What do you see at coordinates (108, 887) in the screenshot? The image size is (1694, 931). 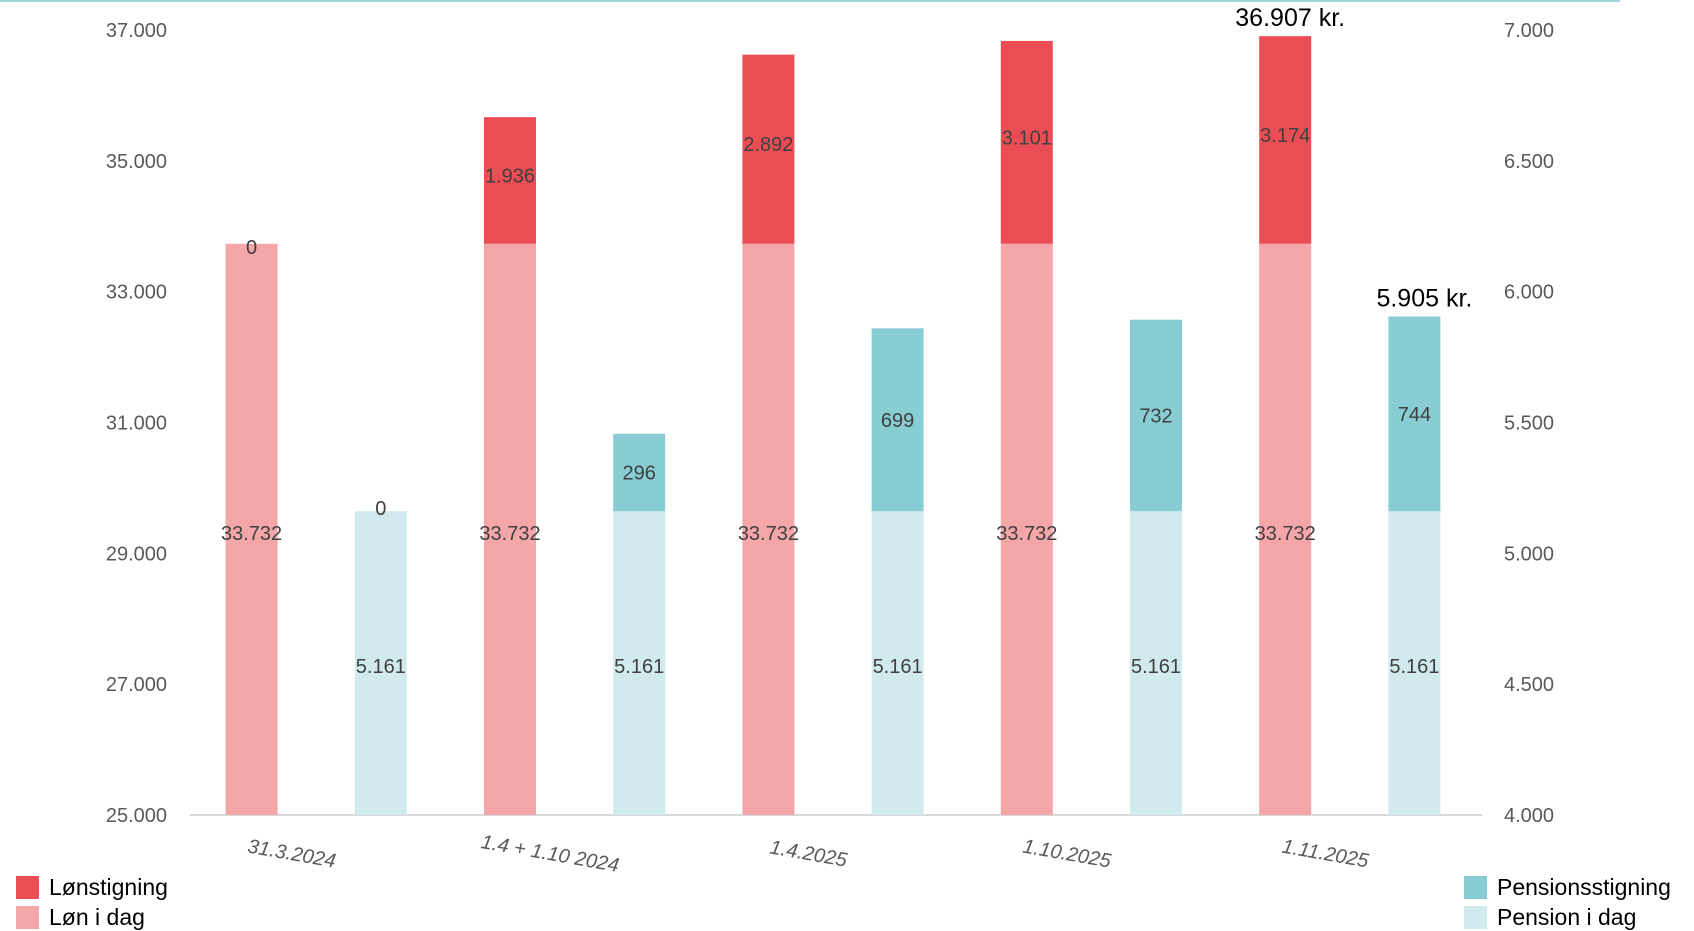 I see `legend-label-lonstigning: Lønstigning` at bounding box center [108, 887].